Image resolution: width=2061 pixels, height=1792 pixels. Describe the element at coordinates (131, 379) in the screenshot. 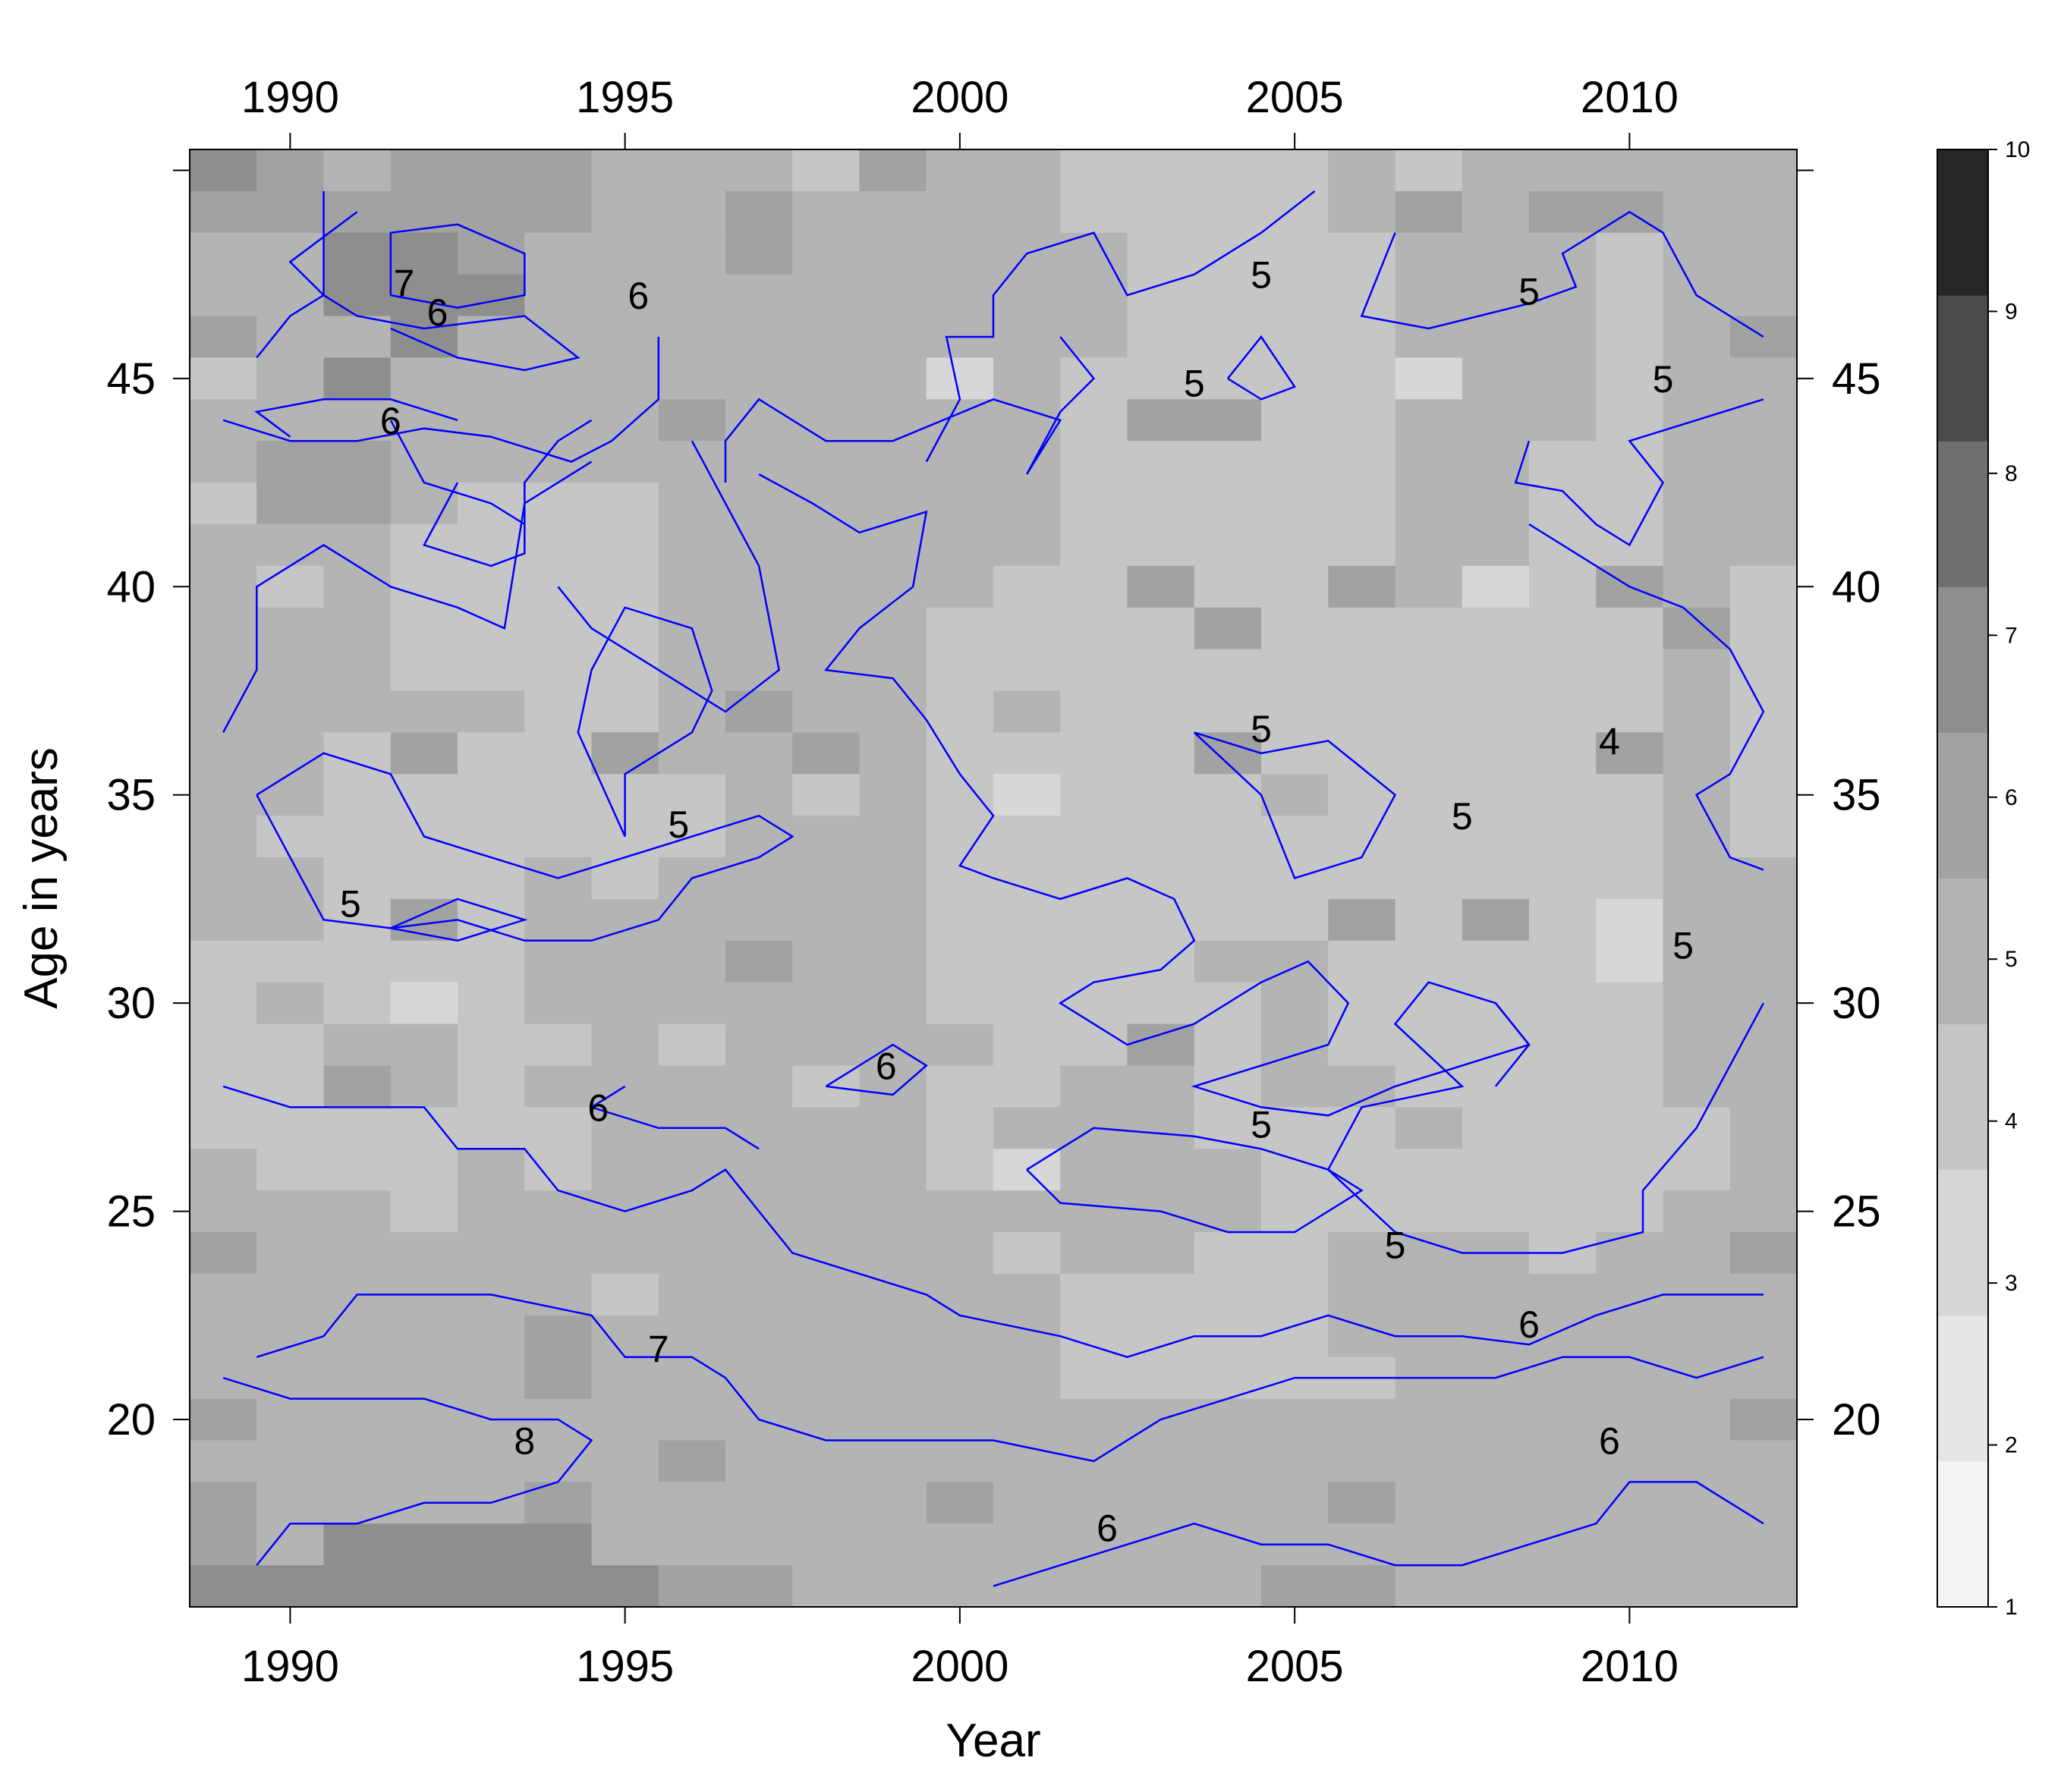

I see `y-tick-label-left: 45` at that location.